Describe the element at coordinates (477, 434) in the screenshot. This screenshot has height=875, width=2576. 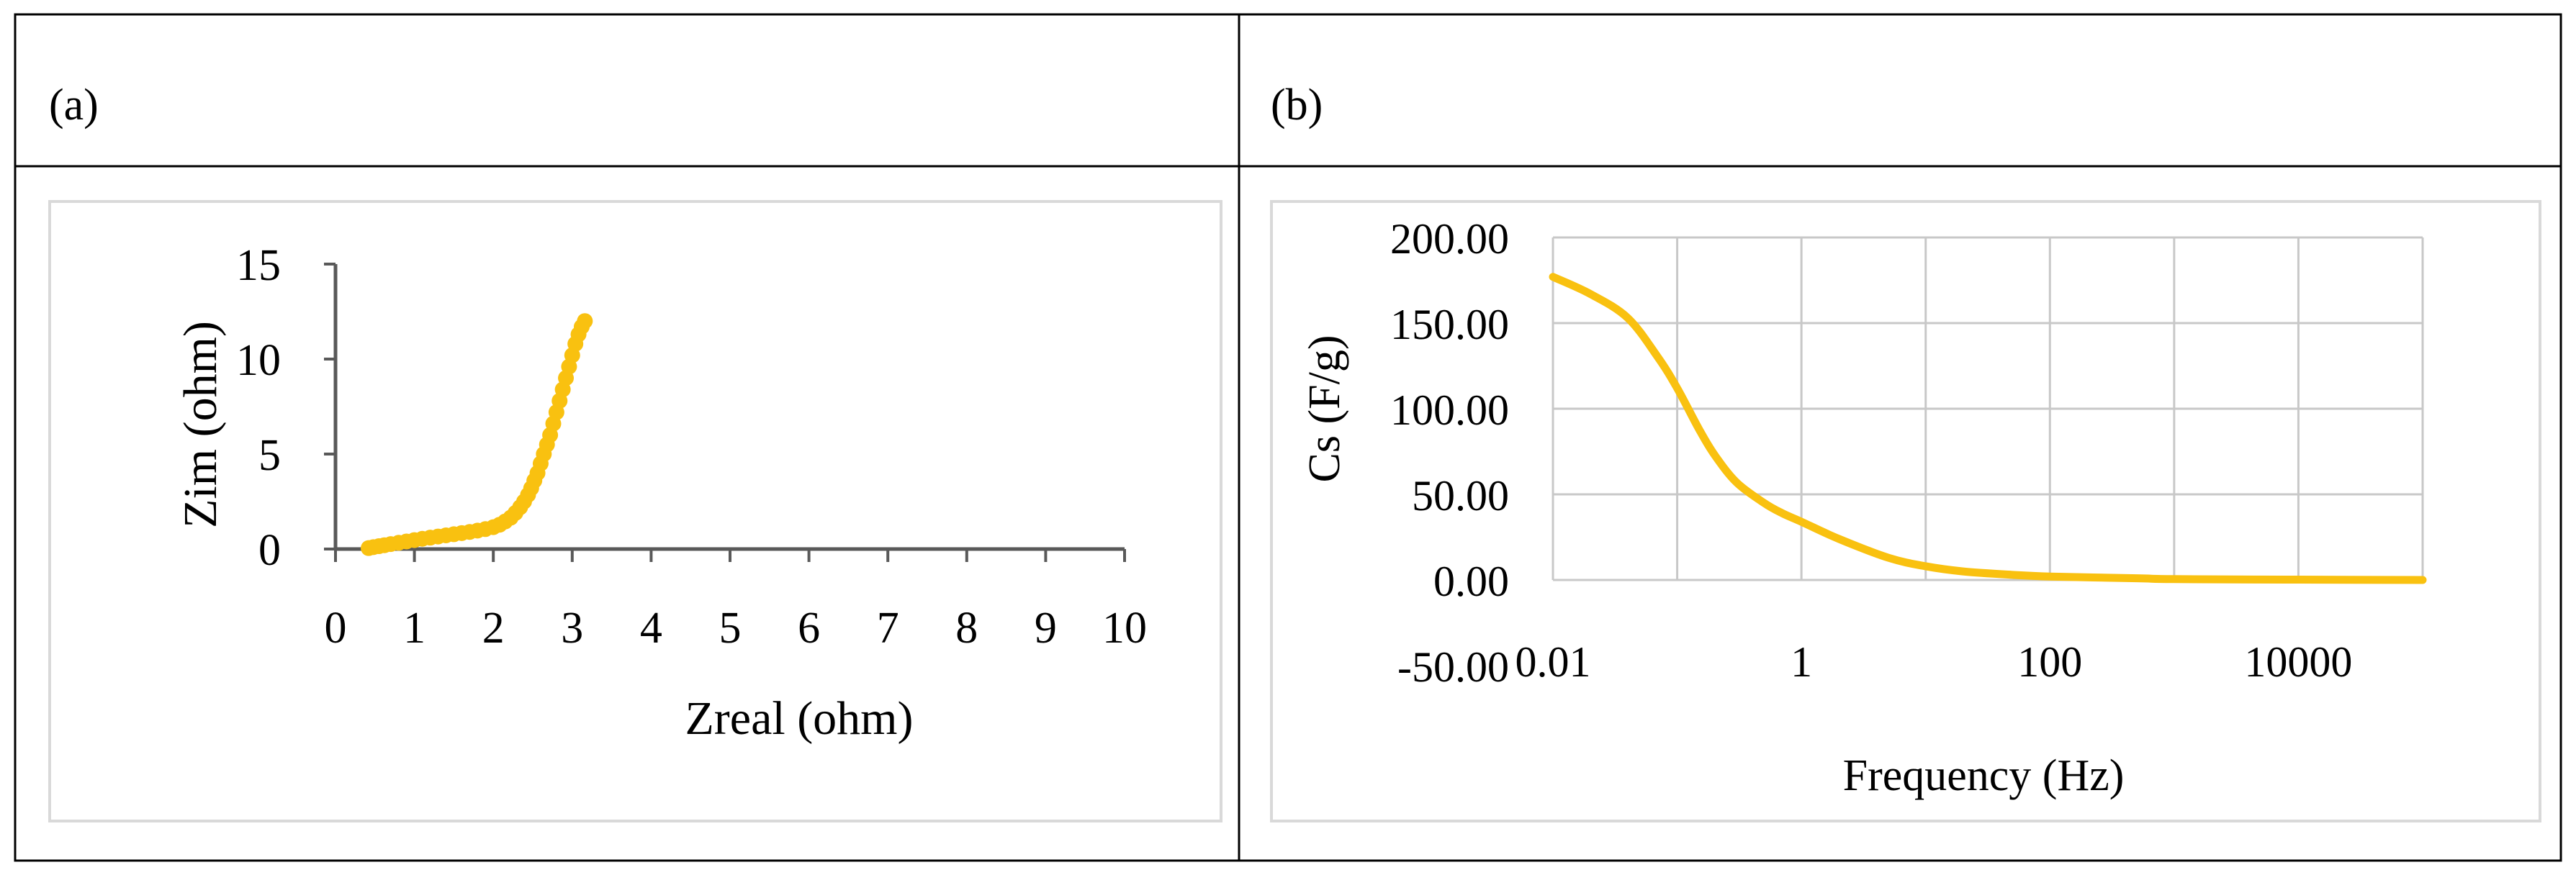
I see `chart-a-series` at that location.